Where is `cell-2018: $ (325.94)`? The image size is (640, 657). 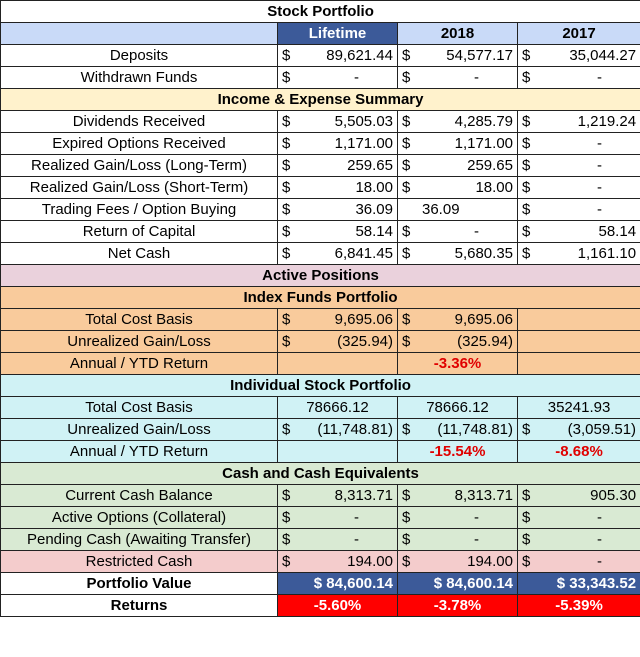 cell-2018: $ (325.94) is located at coordinates (457, 341).